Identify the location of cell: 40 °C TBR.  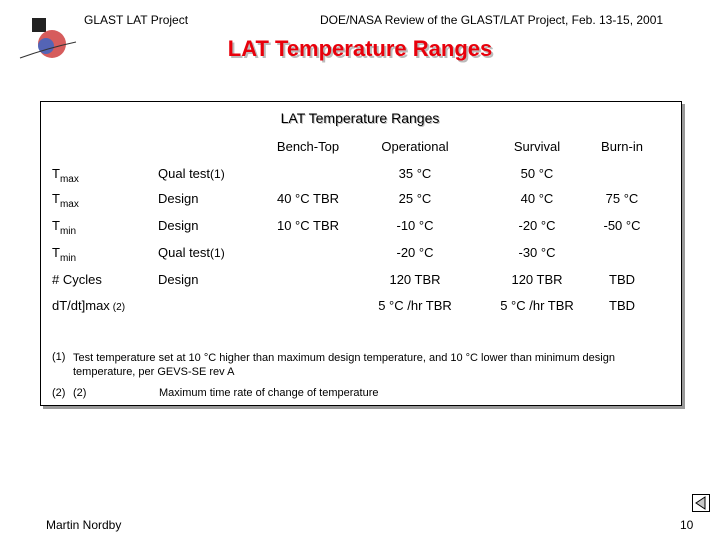
(308, 198).